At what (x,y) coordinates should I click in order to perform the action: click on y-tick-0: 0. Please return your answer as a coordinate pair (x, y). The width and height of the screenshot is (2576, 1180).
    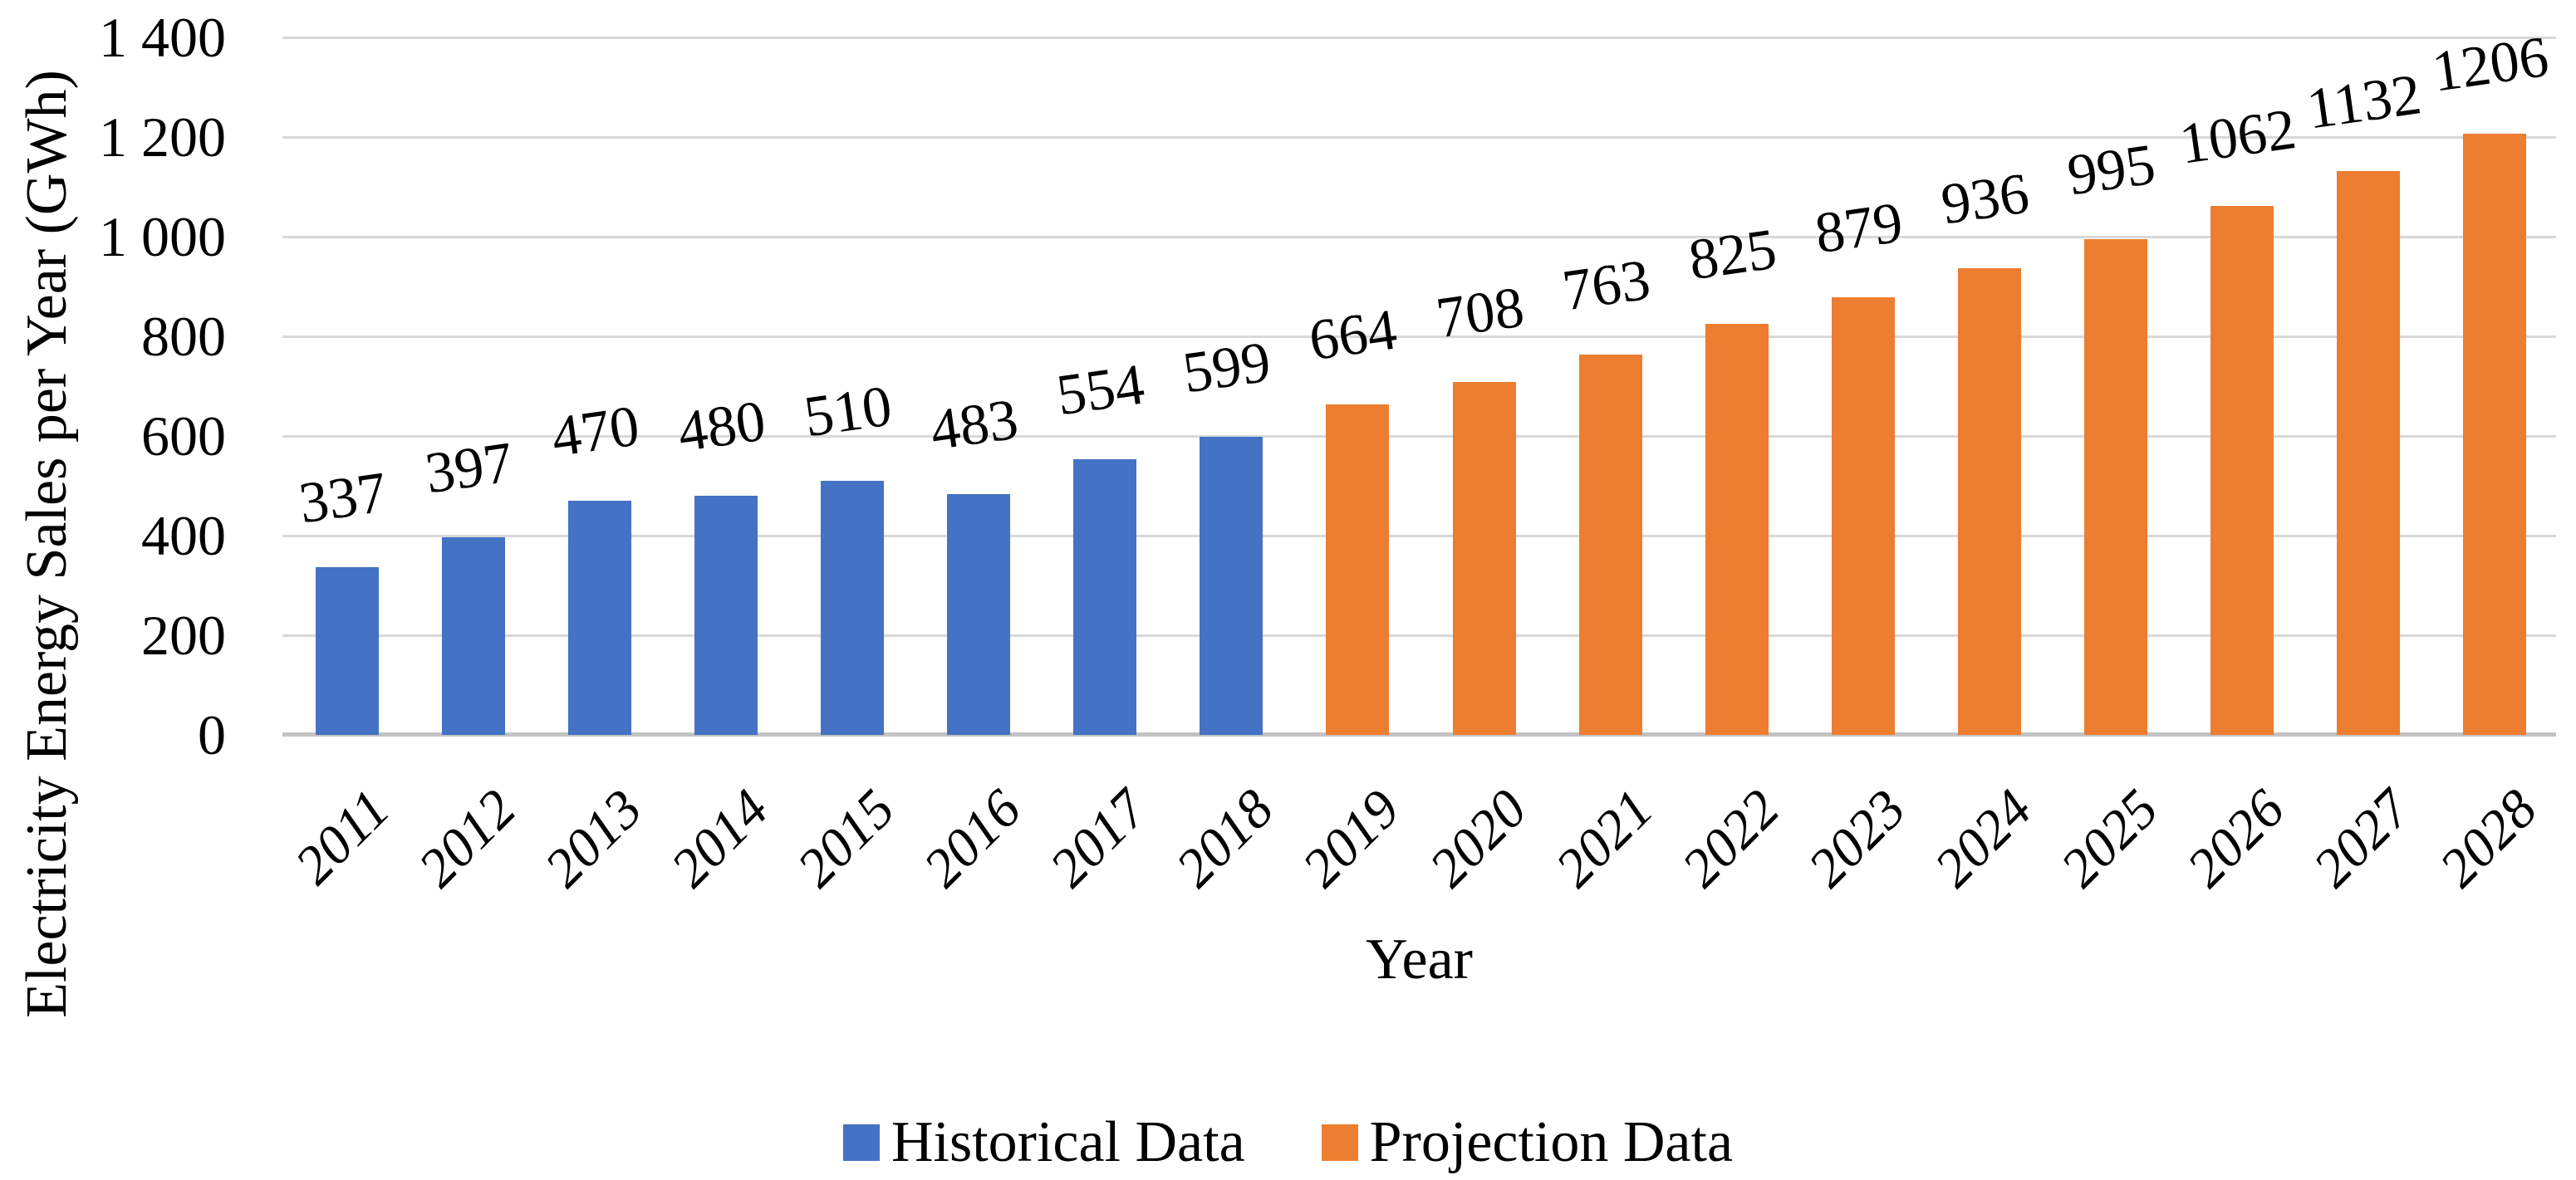
    Looking at the image, I should click on (212, 734).